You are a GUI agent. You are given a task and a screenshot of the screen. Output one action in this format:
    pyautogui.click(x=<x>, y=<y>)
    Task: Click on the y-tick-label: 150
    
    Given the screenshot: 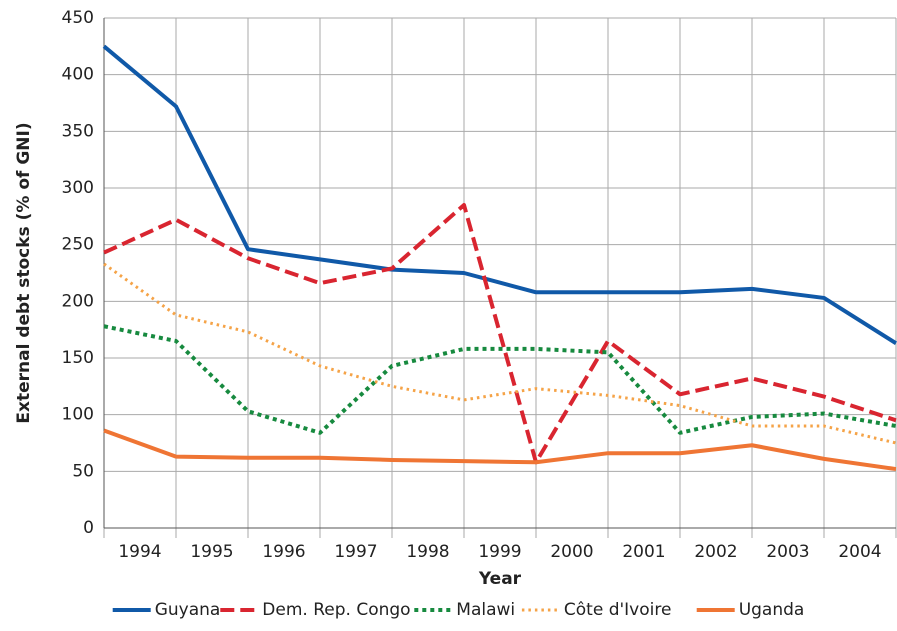 What is the action you would take?
    pyautogui.click(x=78, y=358)
    